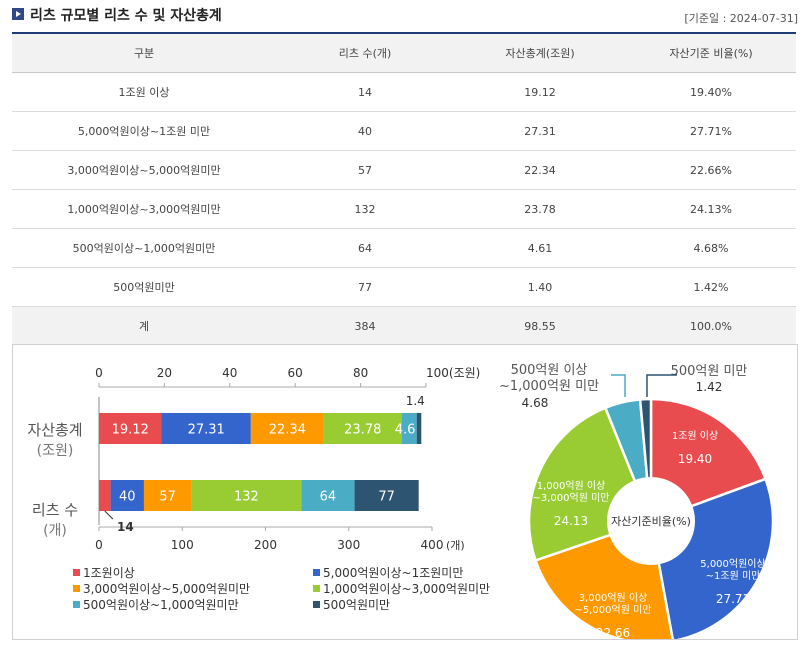 Image resolution: width=810 pixels, height=649 pixels. I want to click on pie-center-hole, so click(651, 521).